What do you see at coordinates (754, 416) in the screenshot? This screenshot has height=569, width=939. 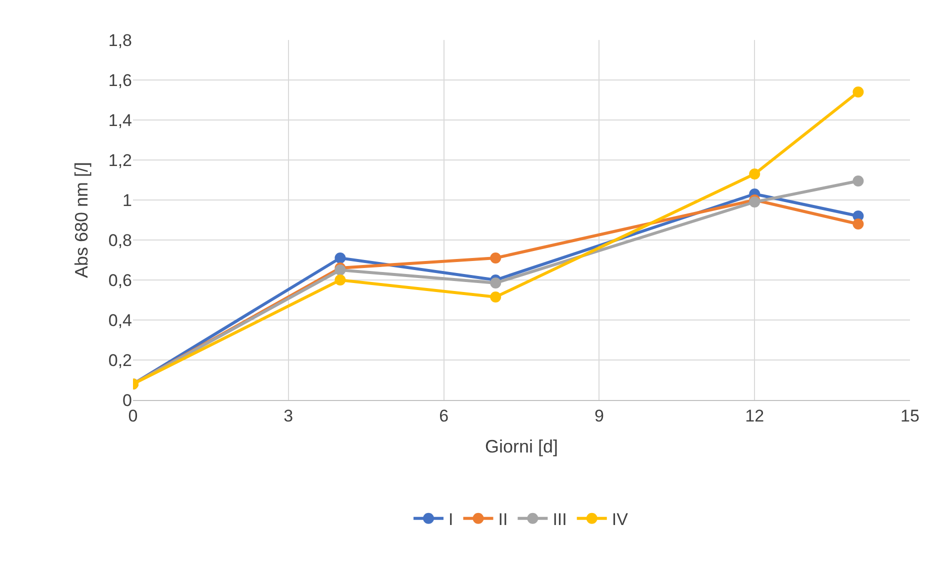 I see `x-tick-label: 12` at bounding box center [754, 416].